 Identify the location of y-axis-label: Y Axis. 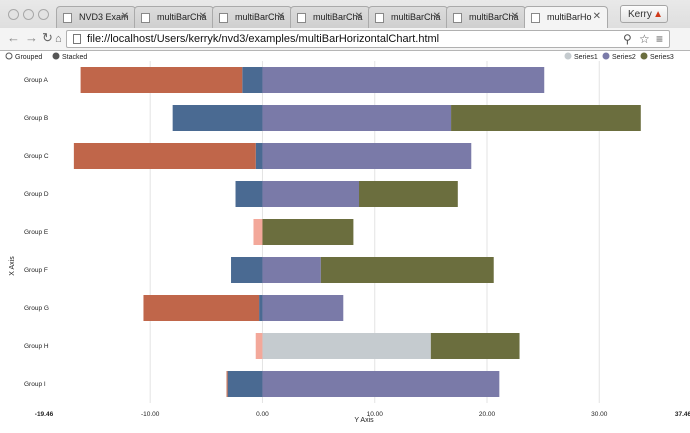
(364, 420).